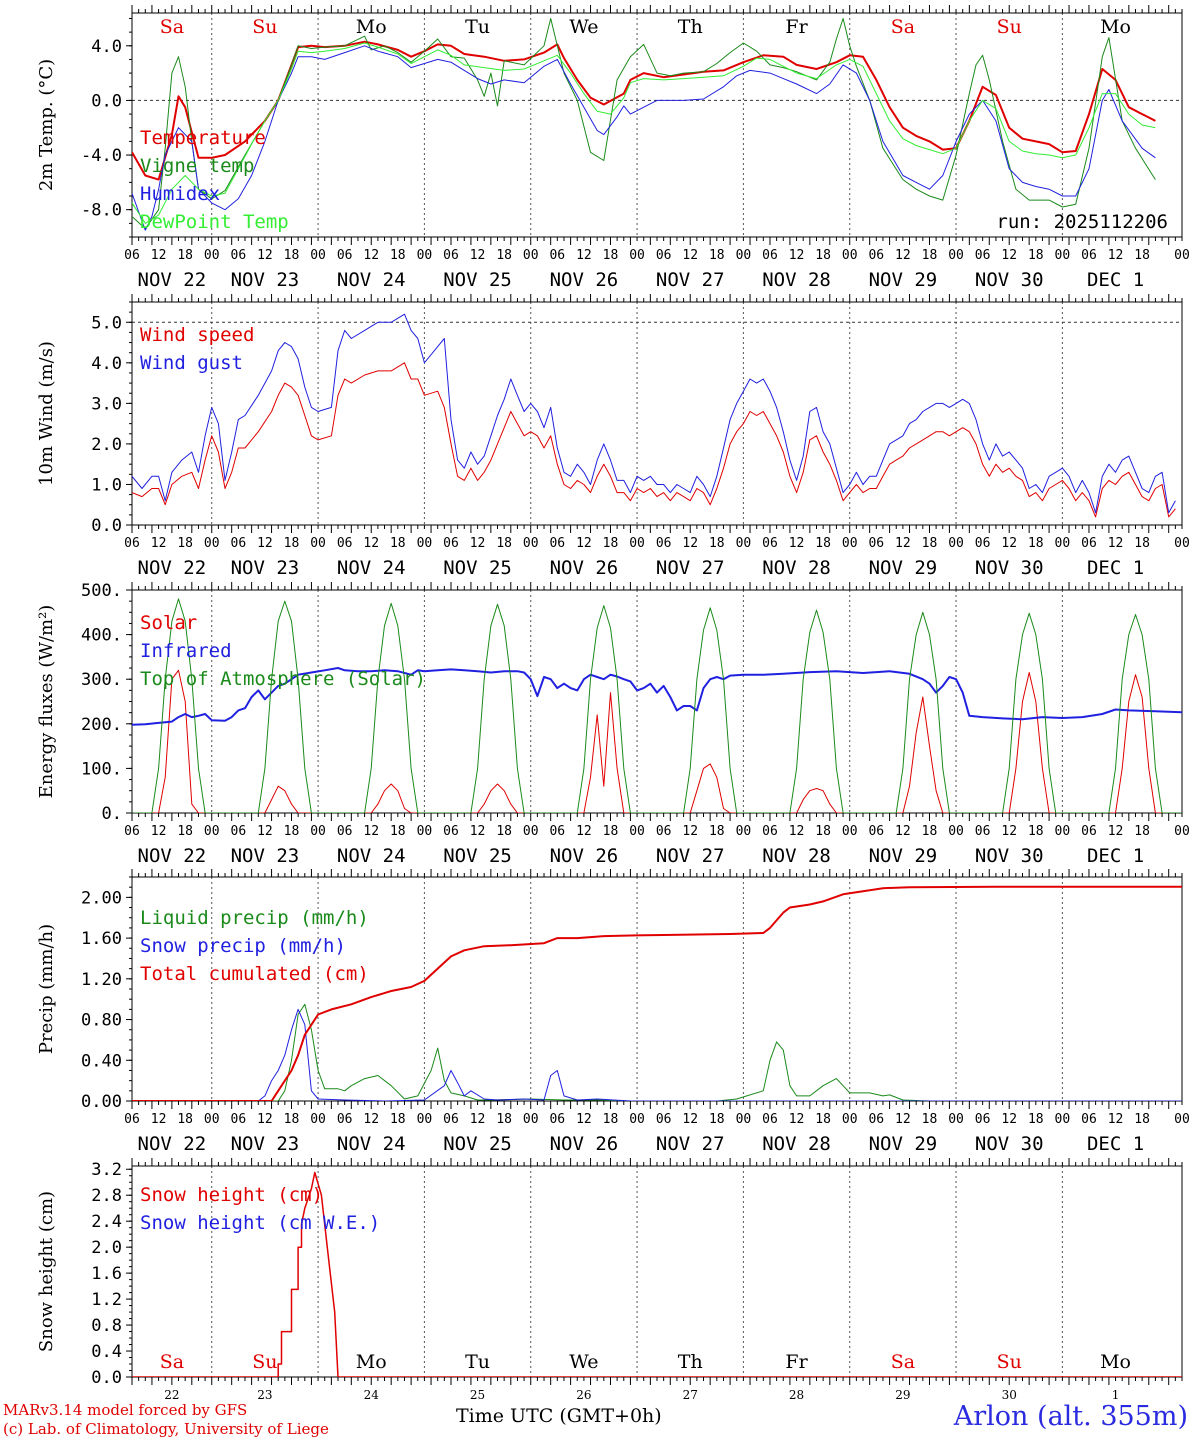 The height and width of the screenshot is (1440, 1194). I want to click on legend-entry: Wind gust, so click(191, 363).